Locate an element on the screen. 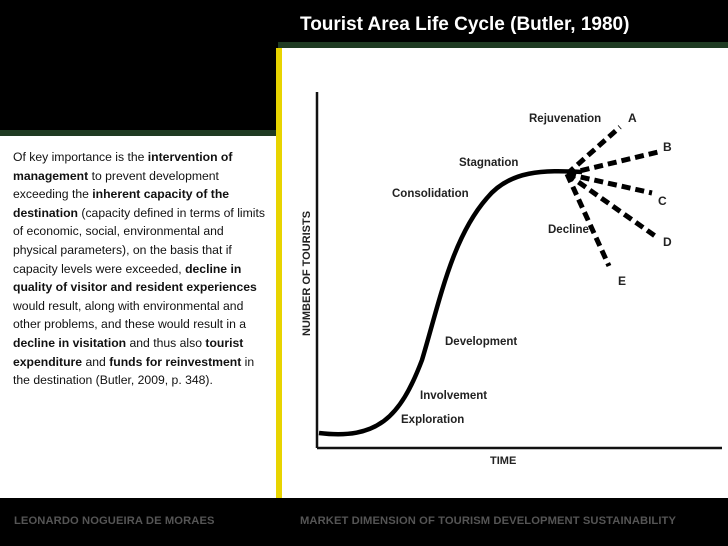 The height and width of the screenshot is (546, 728). scenario-b-line is located at coordinates (612, 163).